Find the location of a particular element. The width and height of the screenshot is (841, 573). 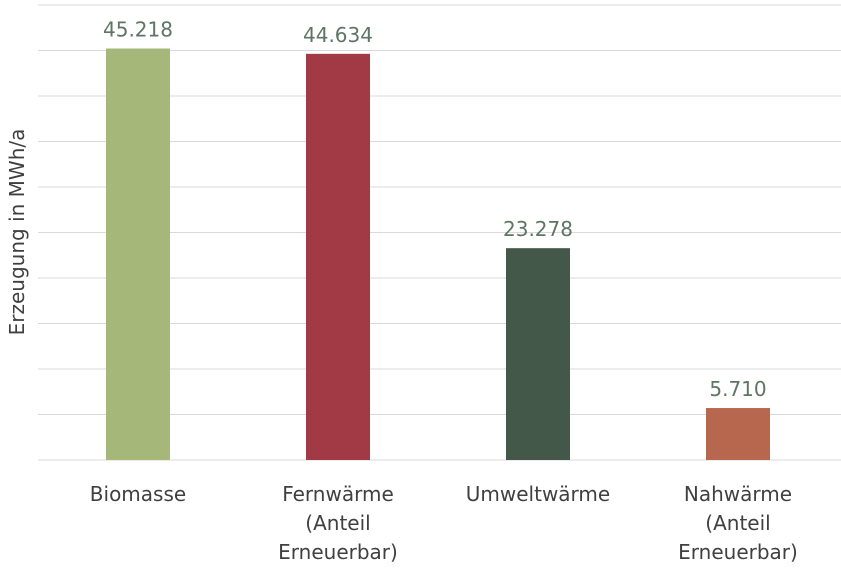

x-tick-label: Biomasse is located at coordinates (138, 494).